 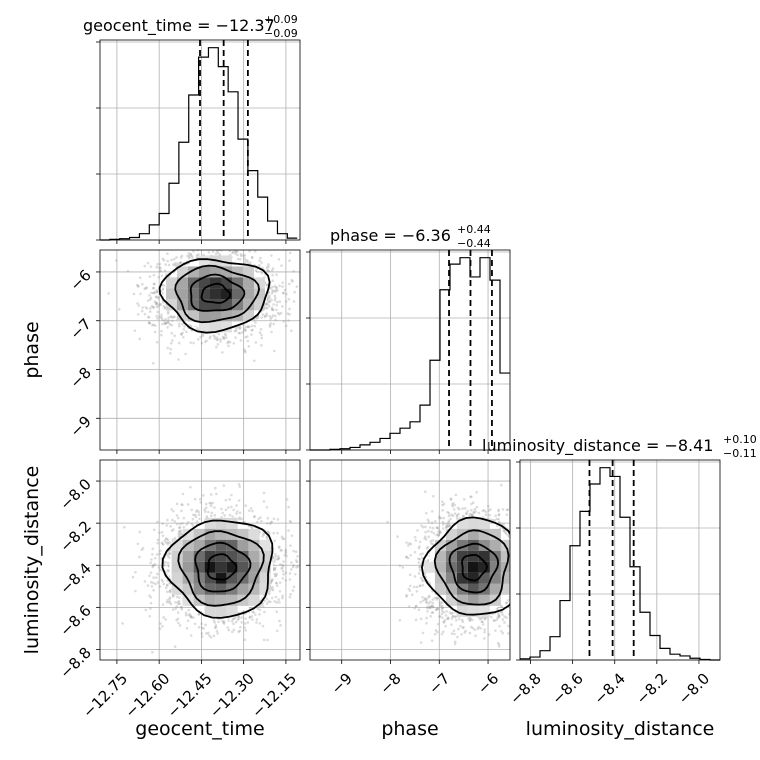 I want to click on title-geocent-time-minus: −0.09, so click(x=281, y=33).